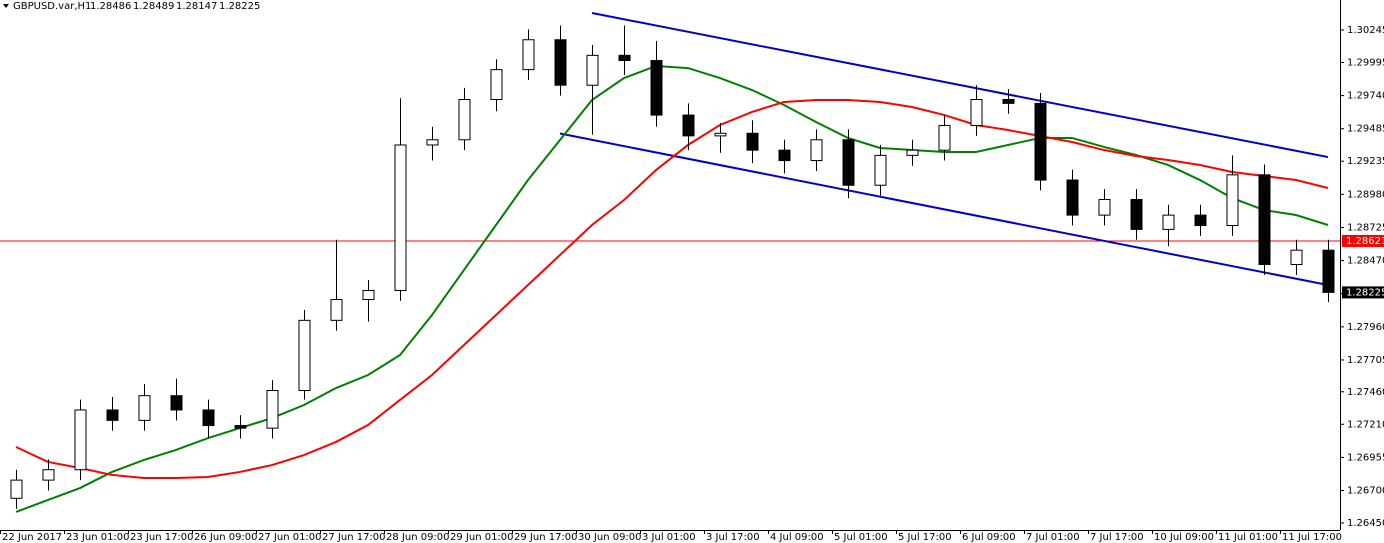  What do you see at coordinates (1365, 457) in the screenshot?
I see `y-tick-label: 1.26955` at bounding box center [1365, 457].